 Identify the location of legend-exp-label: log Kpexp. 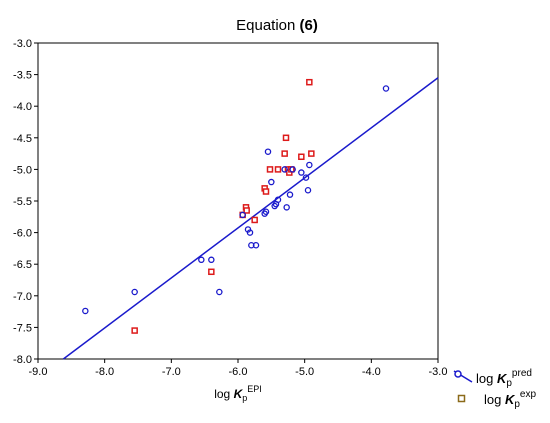
(510, 399).